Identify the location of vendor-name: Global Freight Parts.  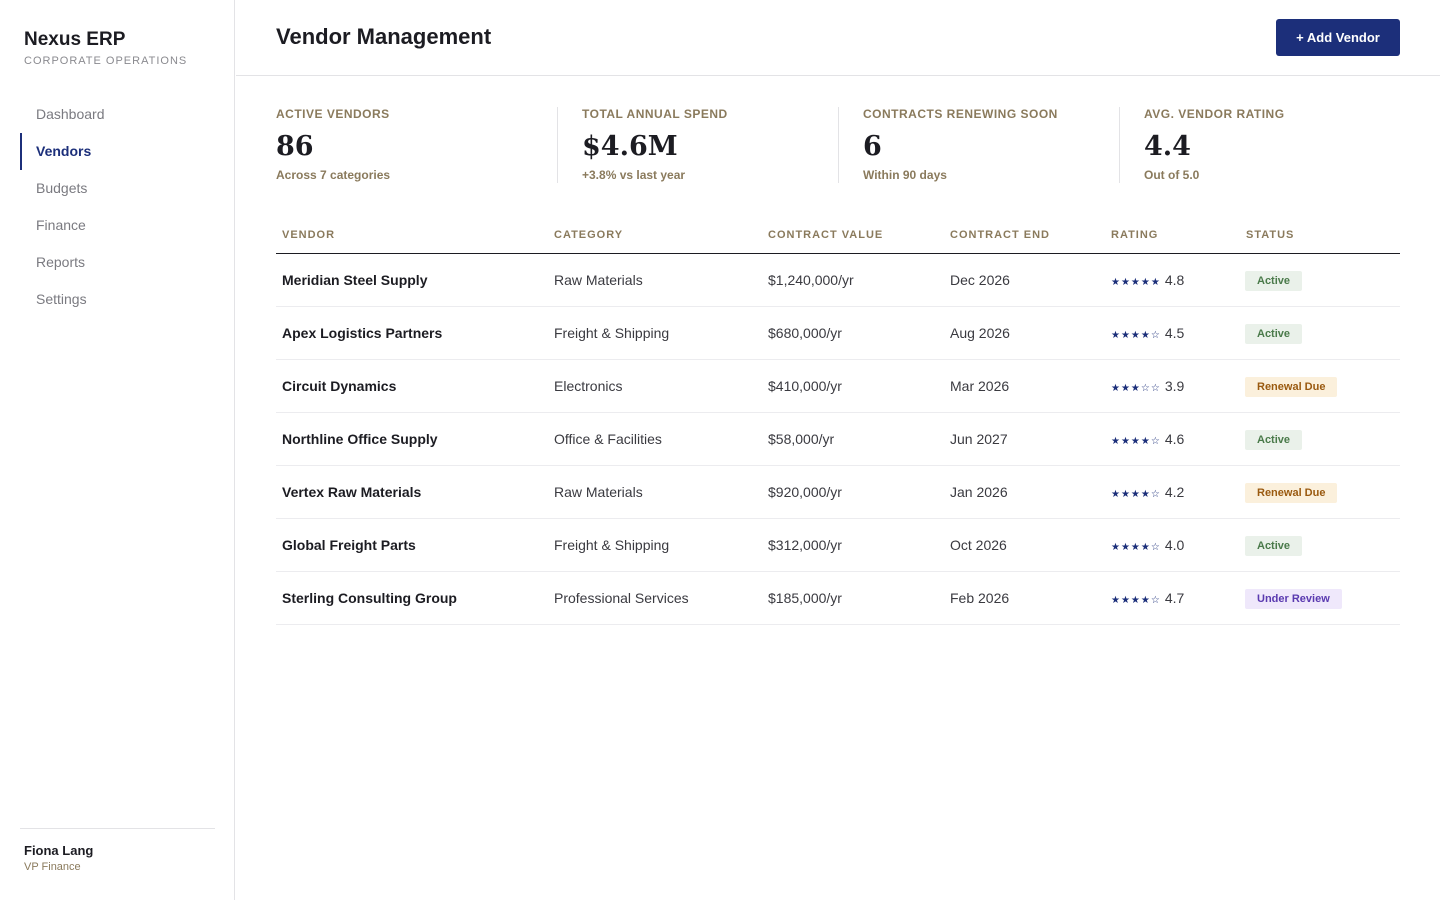
(349, 545).